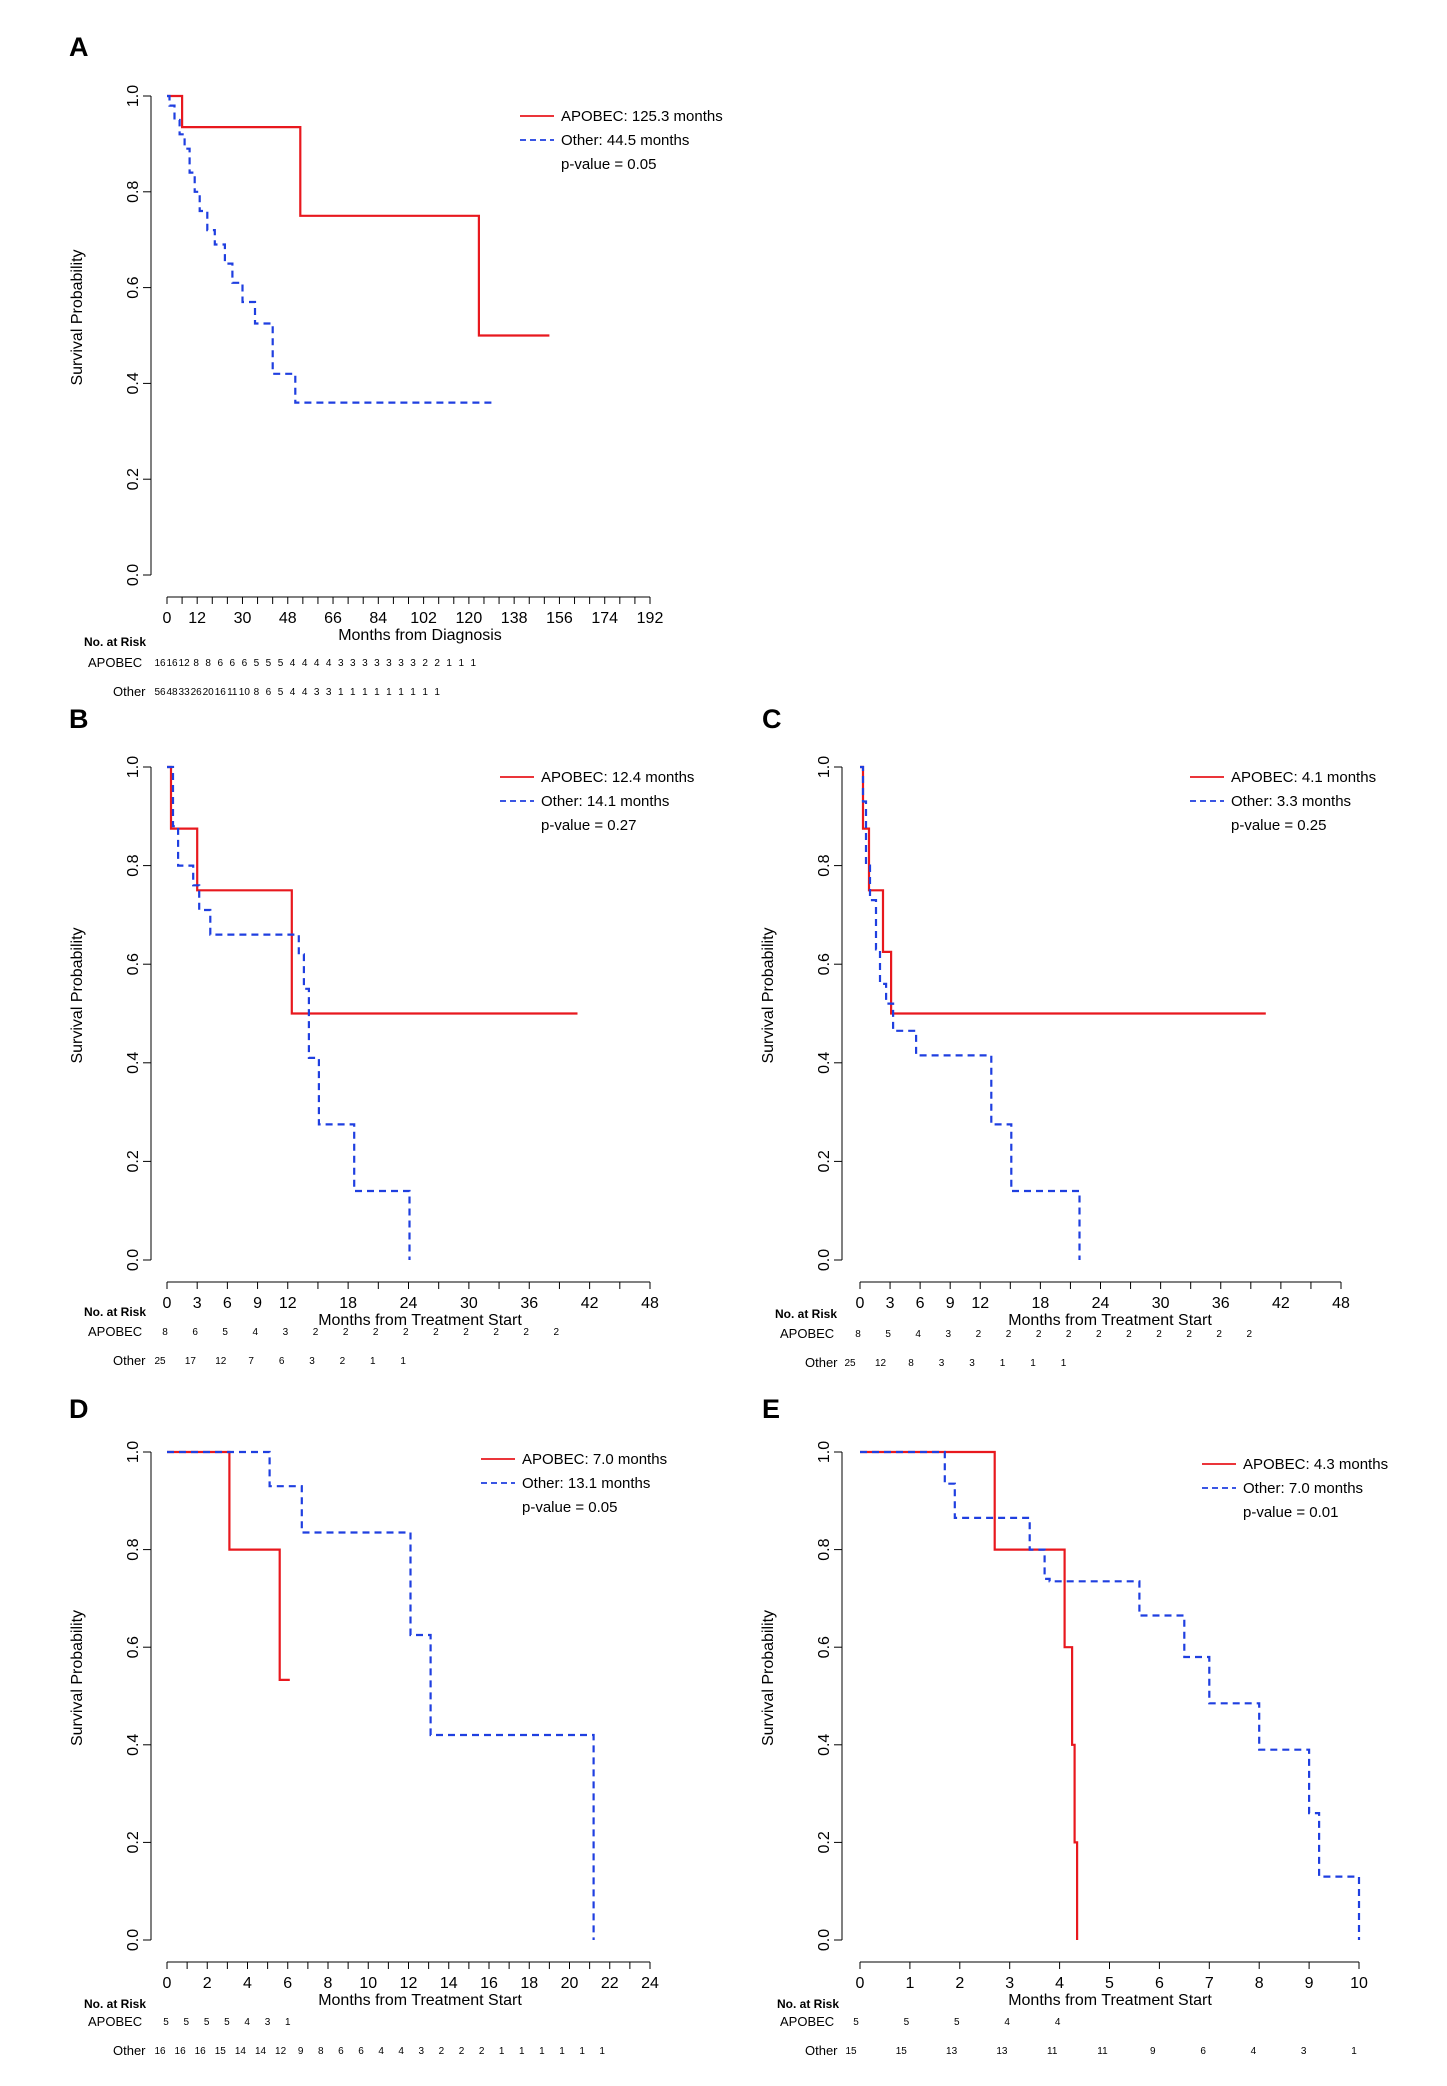 The image size is (1447, 2086). Describe the element at coordinates (160, 1361) in the screenshot. I see `risk-count-other: 25` at that location.